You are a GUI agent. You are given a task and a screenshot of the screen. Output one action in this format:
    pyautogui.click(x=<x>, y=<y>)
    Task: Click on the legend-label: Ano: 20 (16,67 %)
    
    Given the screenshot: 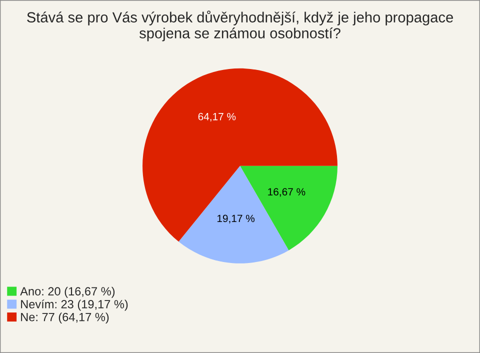 What is the action you would take?
    pyautogui.click(x=67, y=292)
    